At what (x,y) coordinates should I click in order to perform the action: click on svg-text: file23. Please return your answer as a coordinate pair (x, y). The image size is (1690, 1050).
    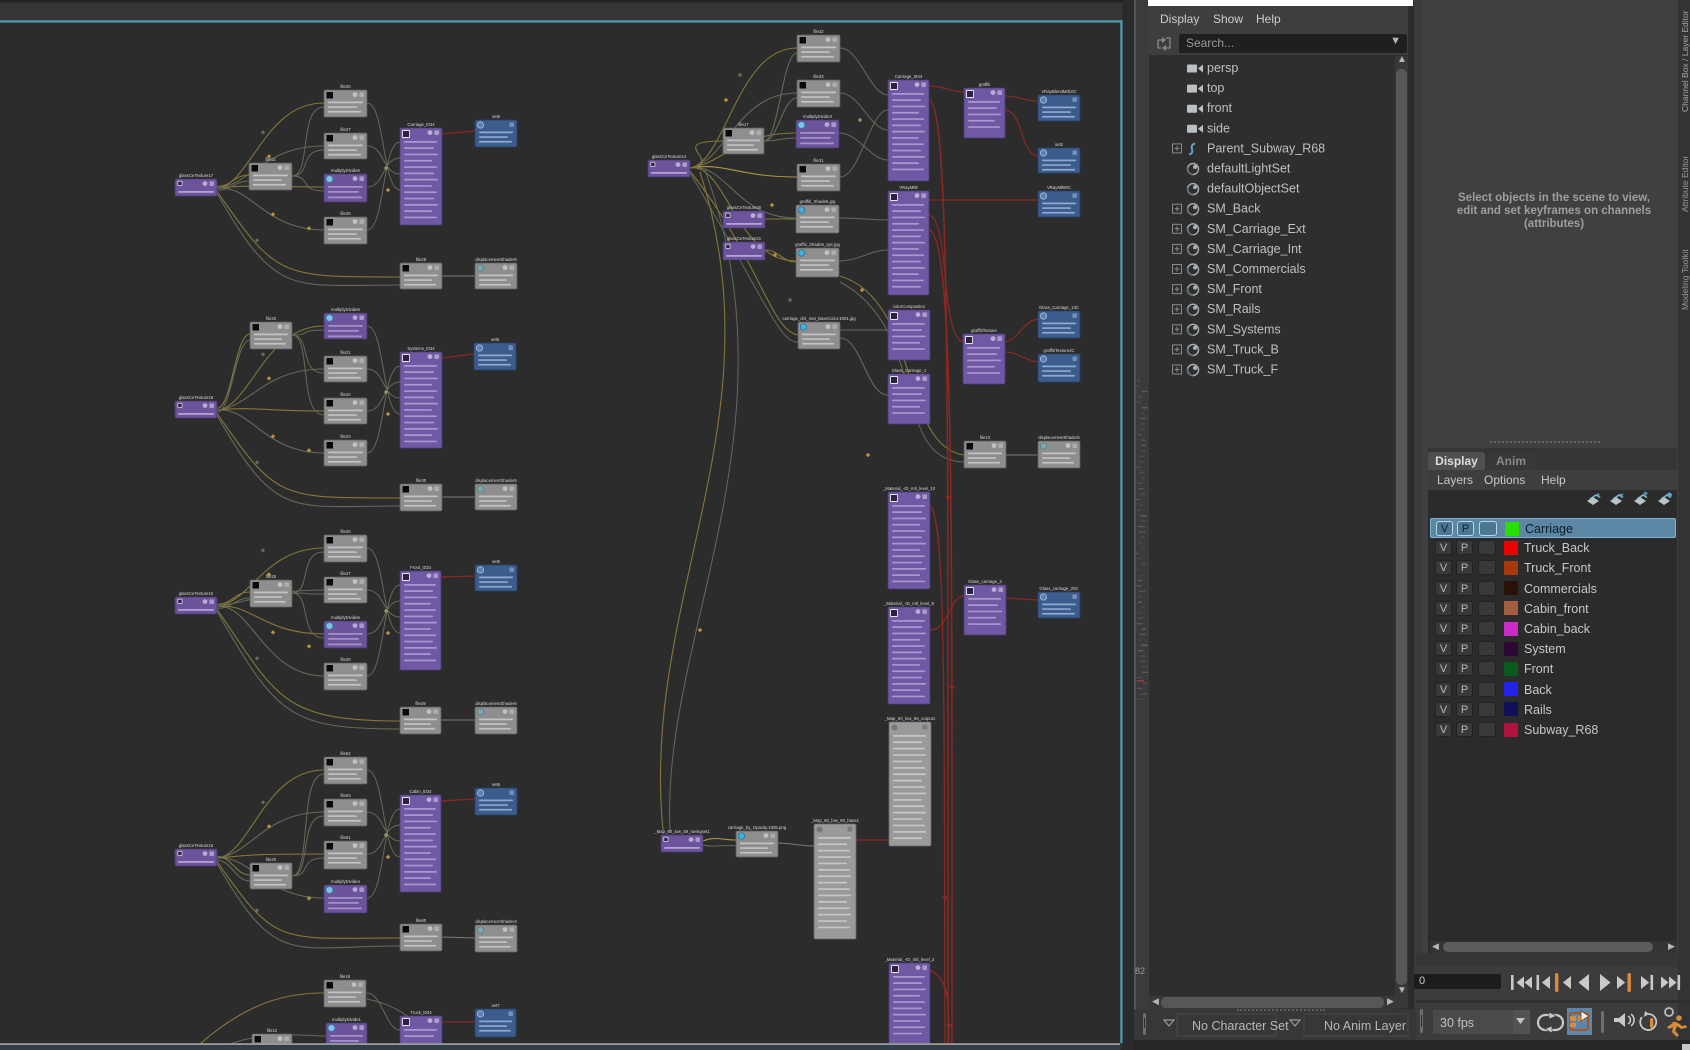
    Looking at the image, I should click on (345, 436).